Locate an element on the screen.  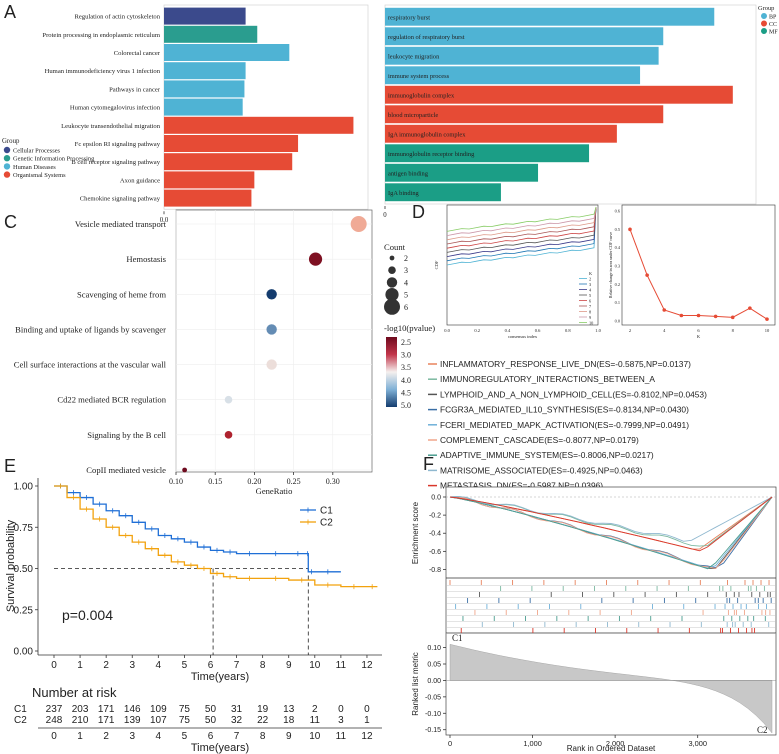
panel-e-risk-x-tick: 8 is located at coordinates (263, 736).